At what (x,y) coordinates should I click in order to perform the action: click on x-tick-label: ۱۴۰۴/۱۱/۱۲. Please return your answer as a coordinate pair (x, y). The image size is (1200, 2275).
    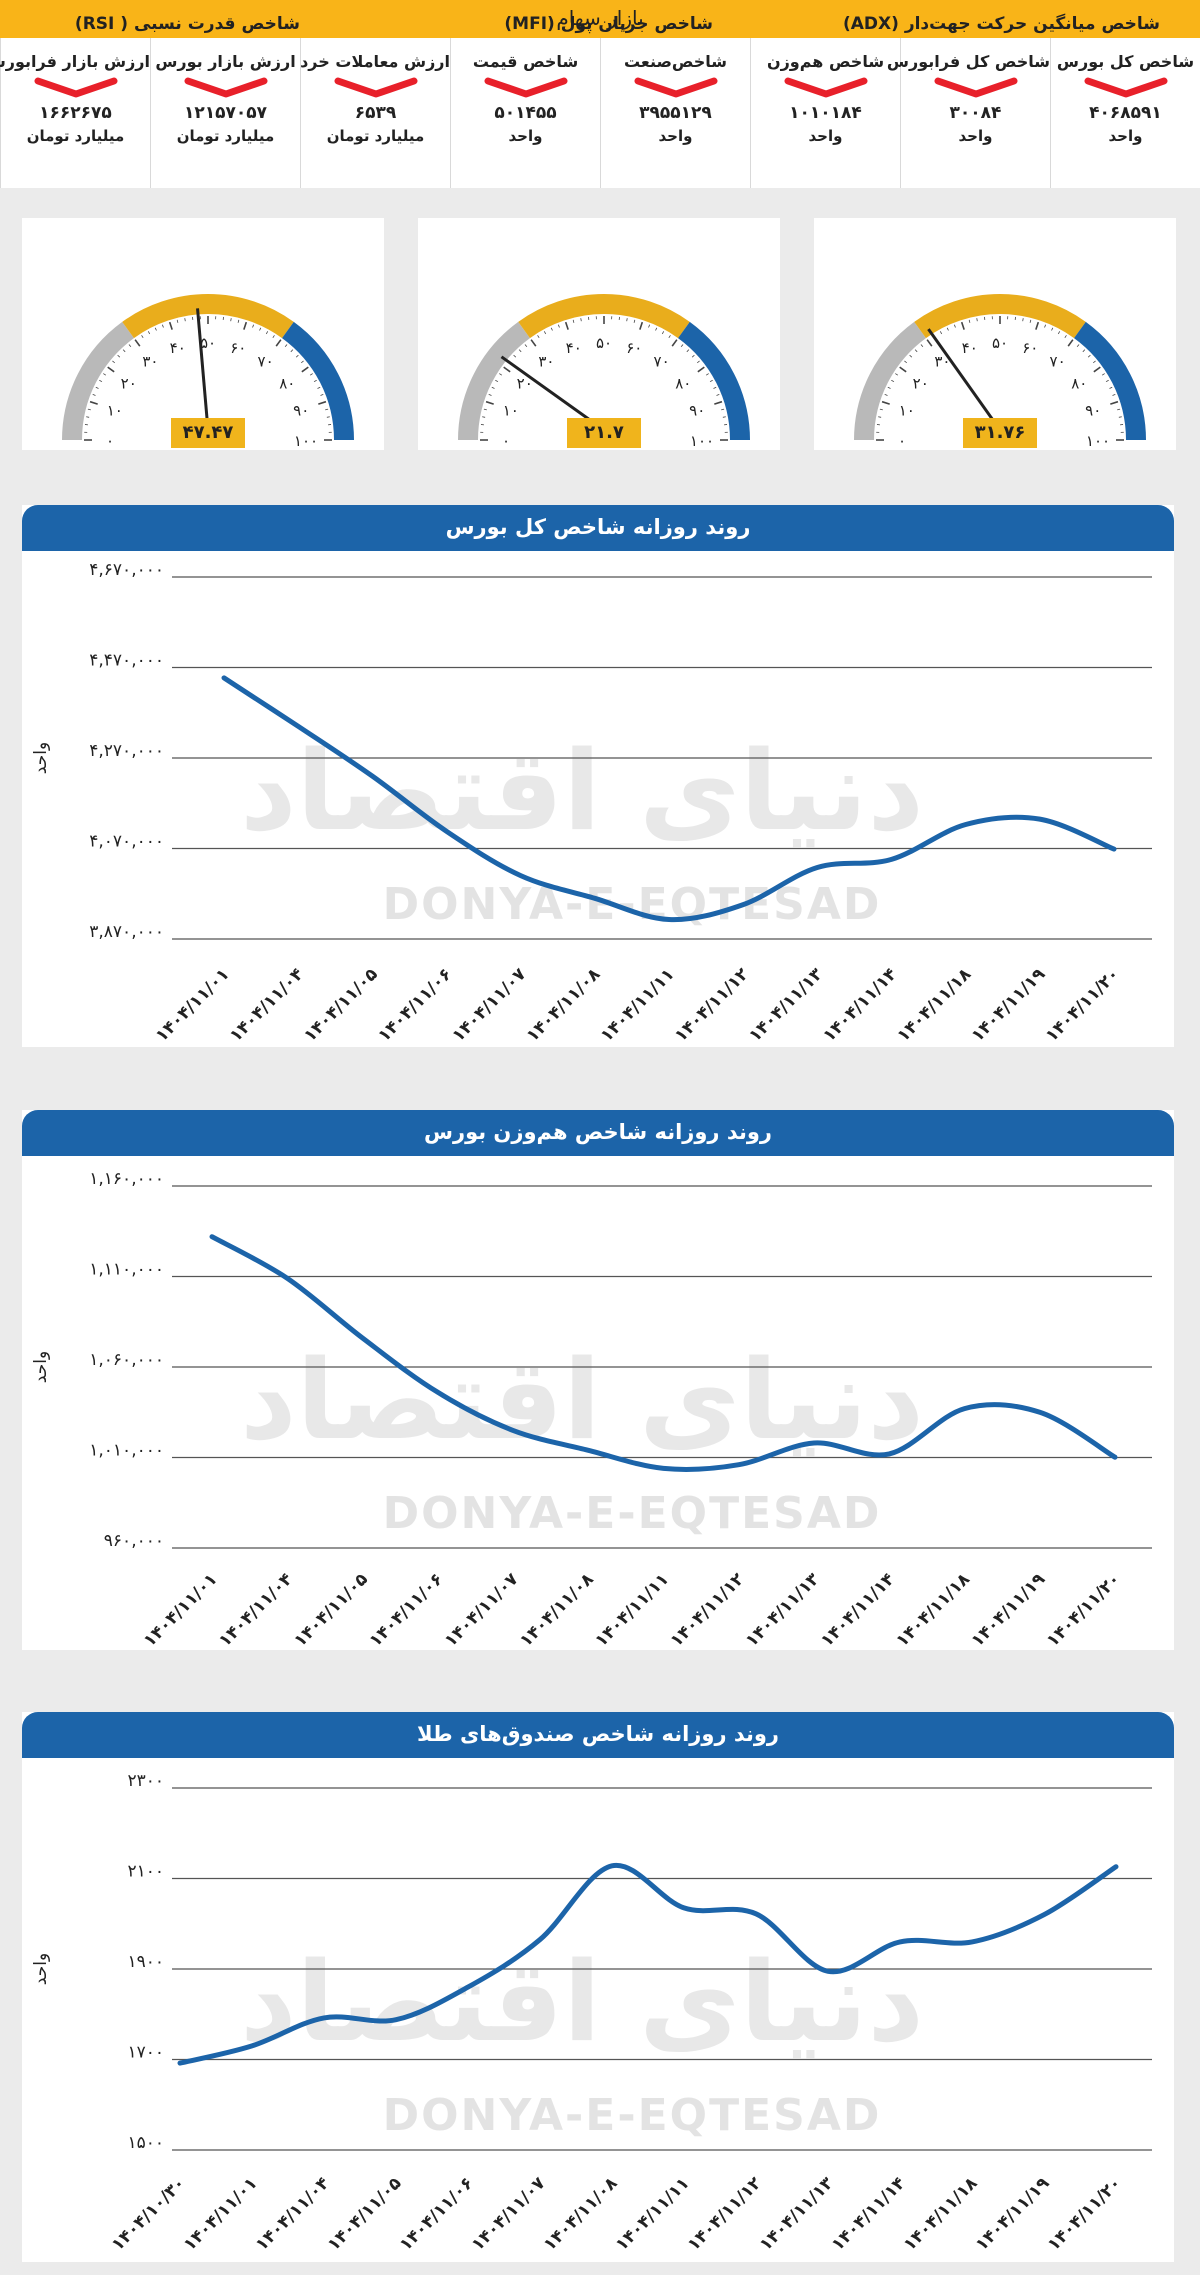
    Looking at the image, I should click on (708, 1609).